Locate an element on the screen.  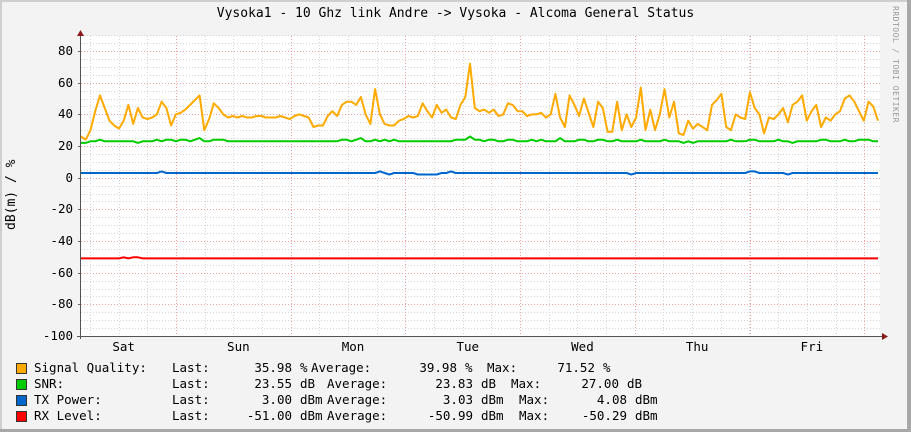
x-tick-label: Fri is located at coordinates (812, 346).